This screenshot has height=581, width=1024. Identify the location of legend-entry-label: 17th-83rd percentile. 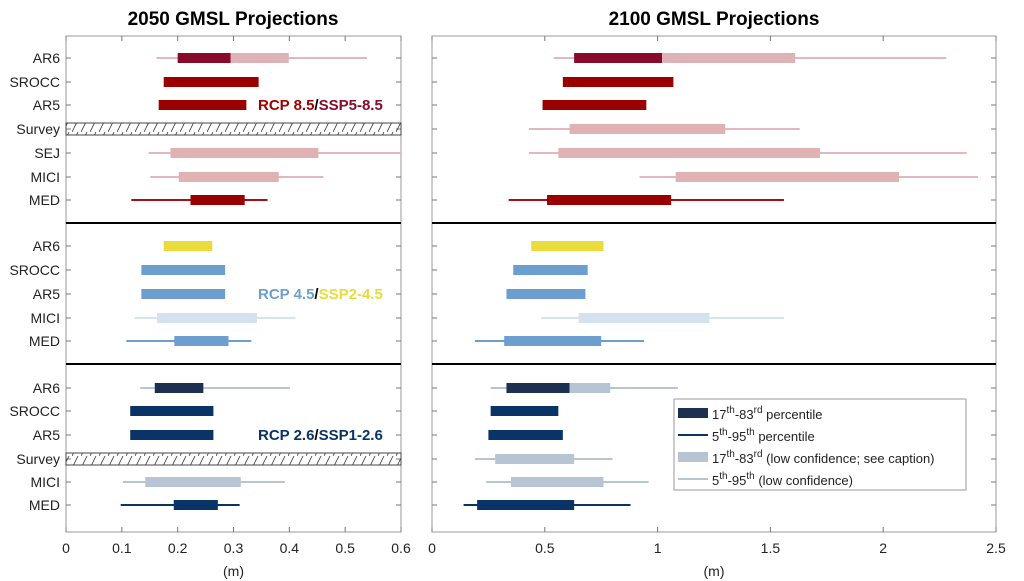
(767, 413).